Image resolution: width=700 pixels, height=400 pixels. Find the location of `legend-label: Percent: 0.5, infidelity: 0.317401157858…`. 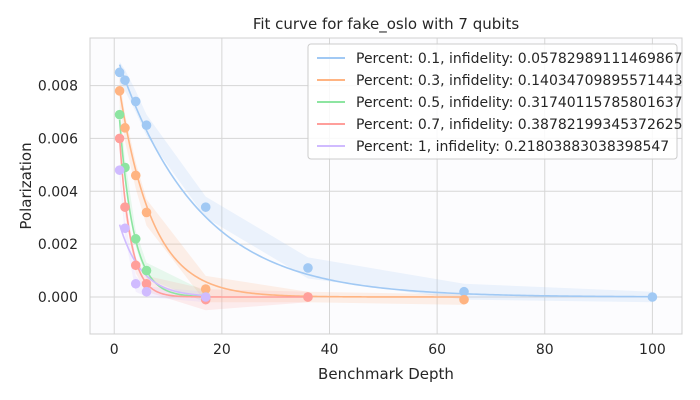

legend-label: Percent: 0.5, infidelity: 0.317401157858… is located at coordinates (519, 103).